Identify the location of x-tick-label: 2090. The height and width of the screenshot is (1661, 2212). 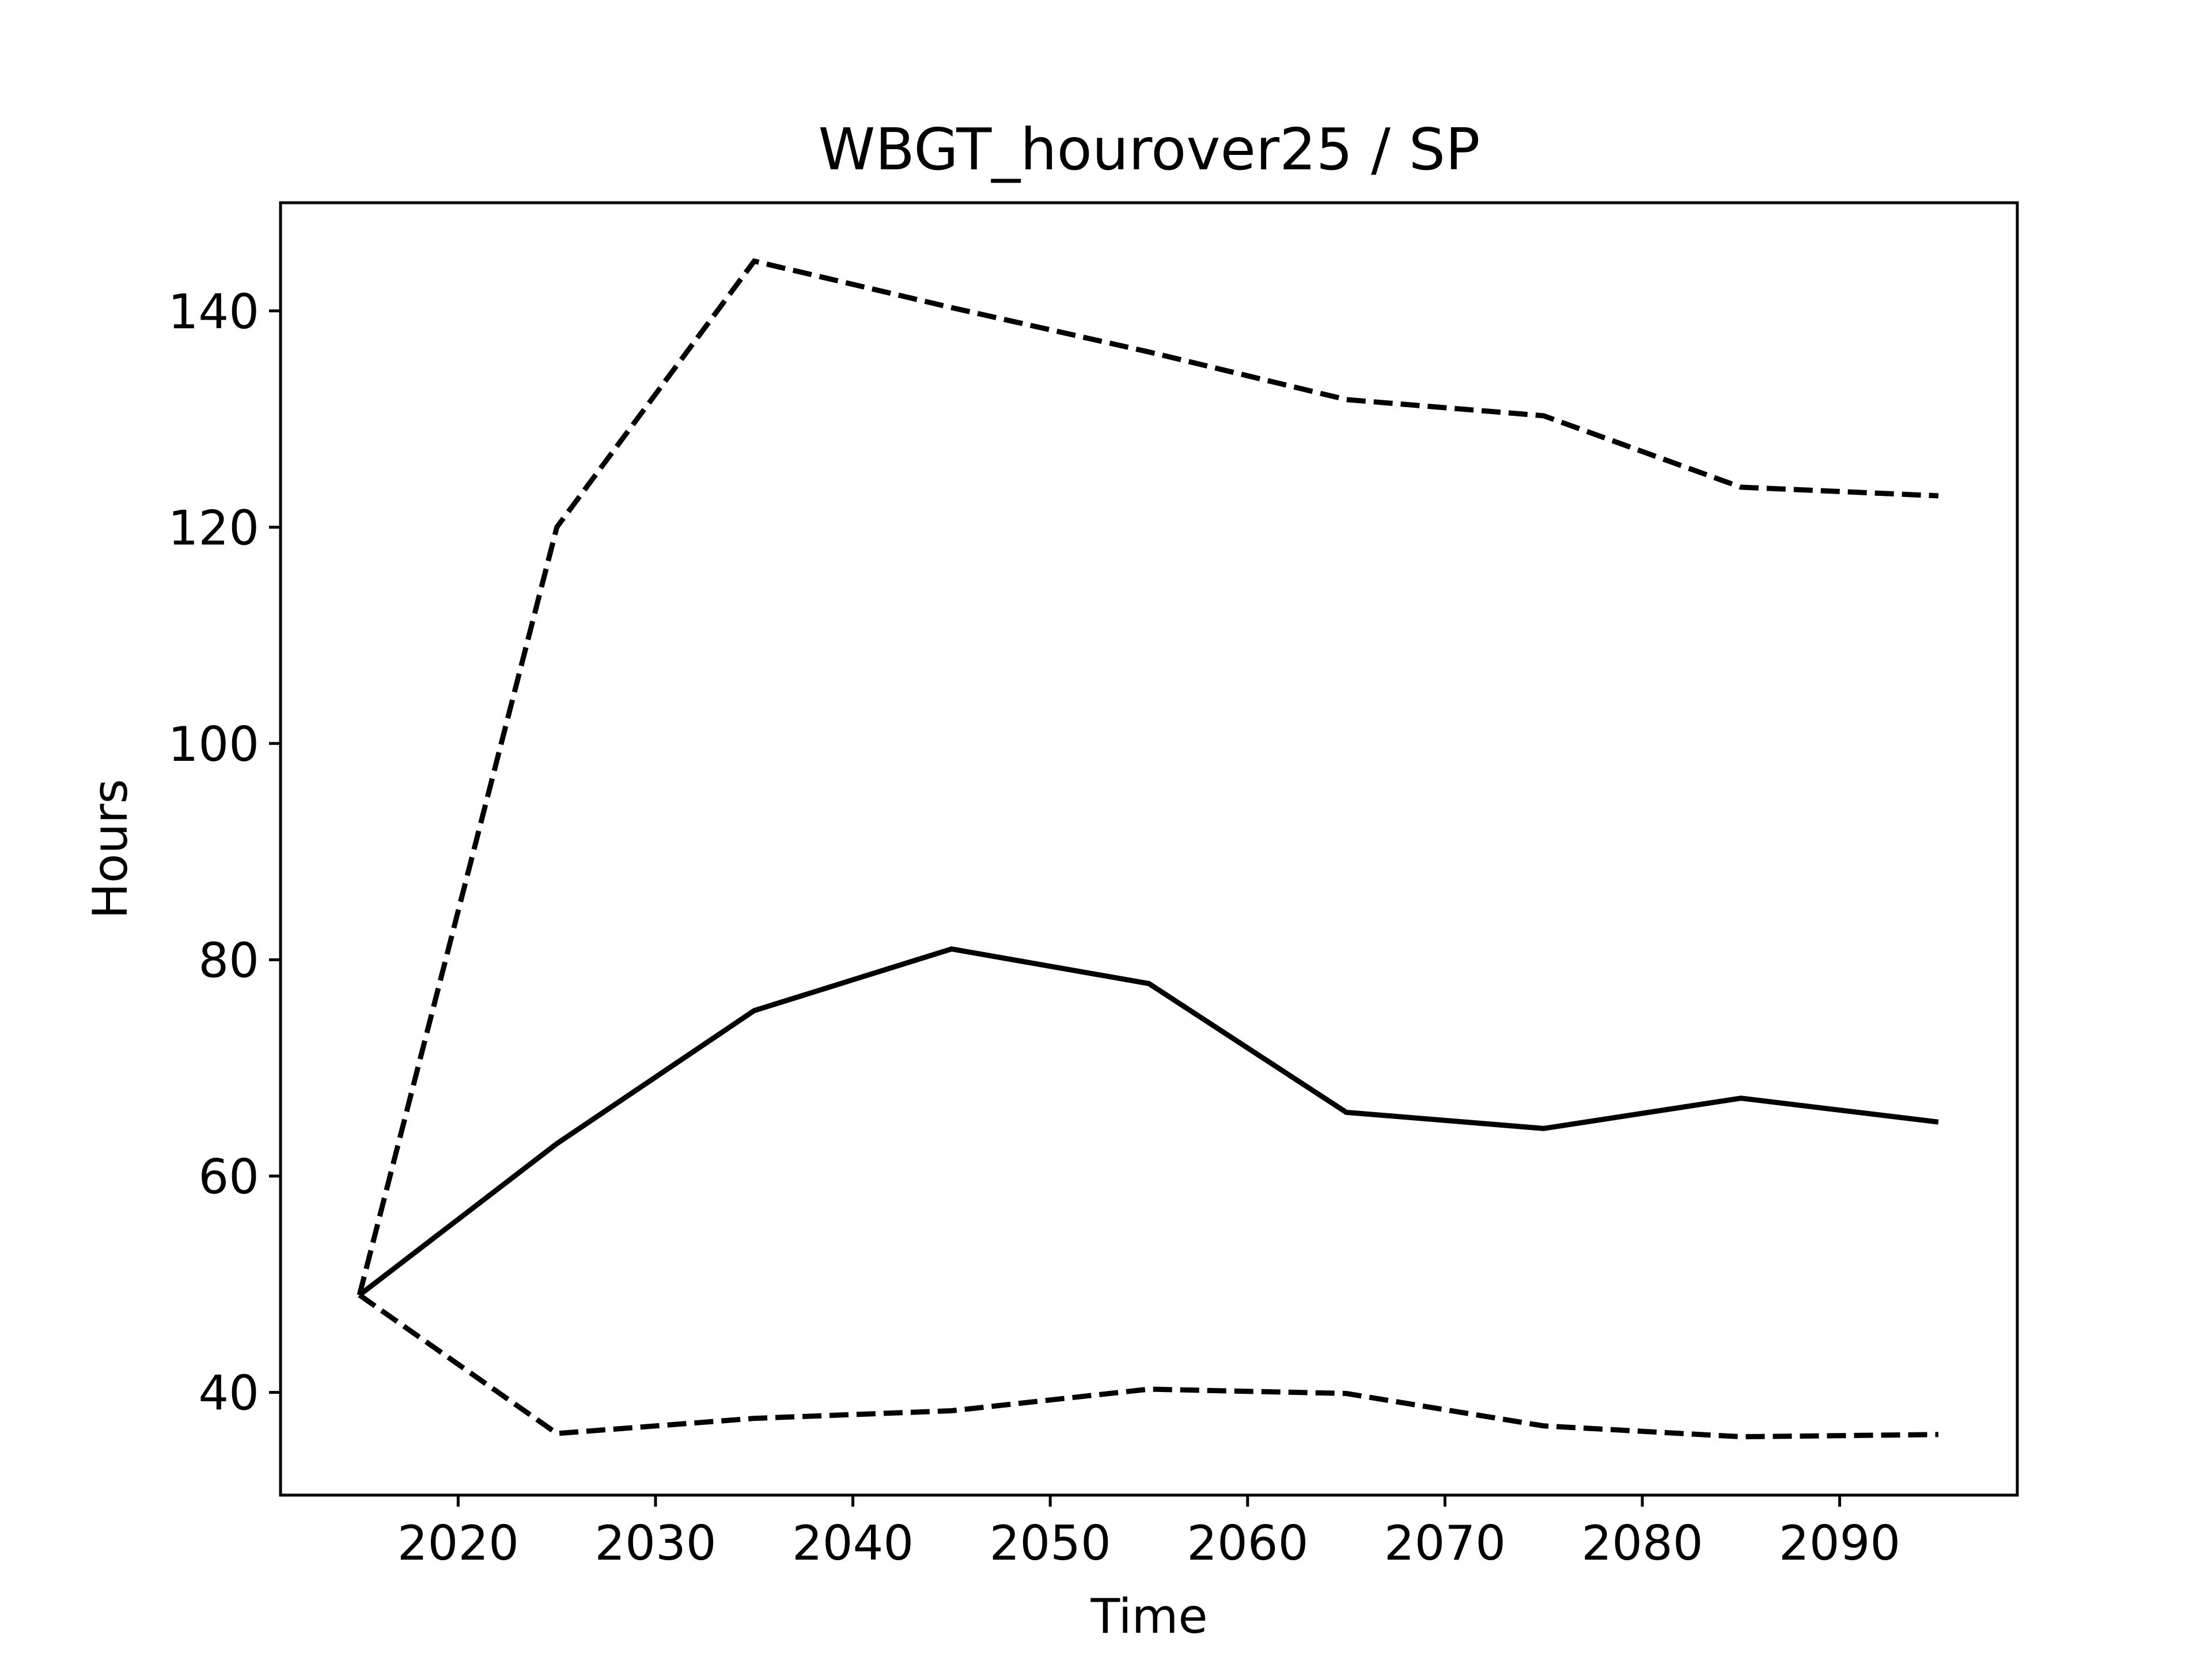
(1839, 1543).